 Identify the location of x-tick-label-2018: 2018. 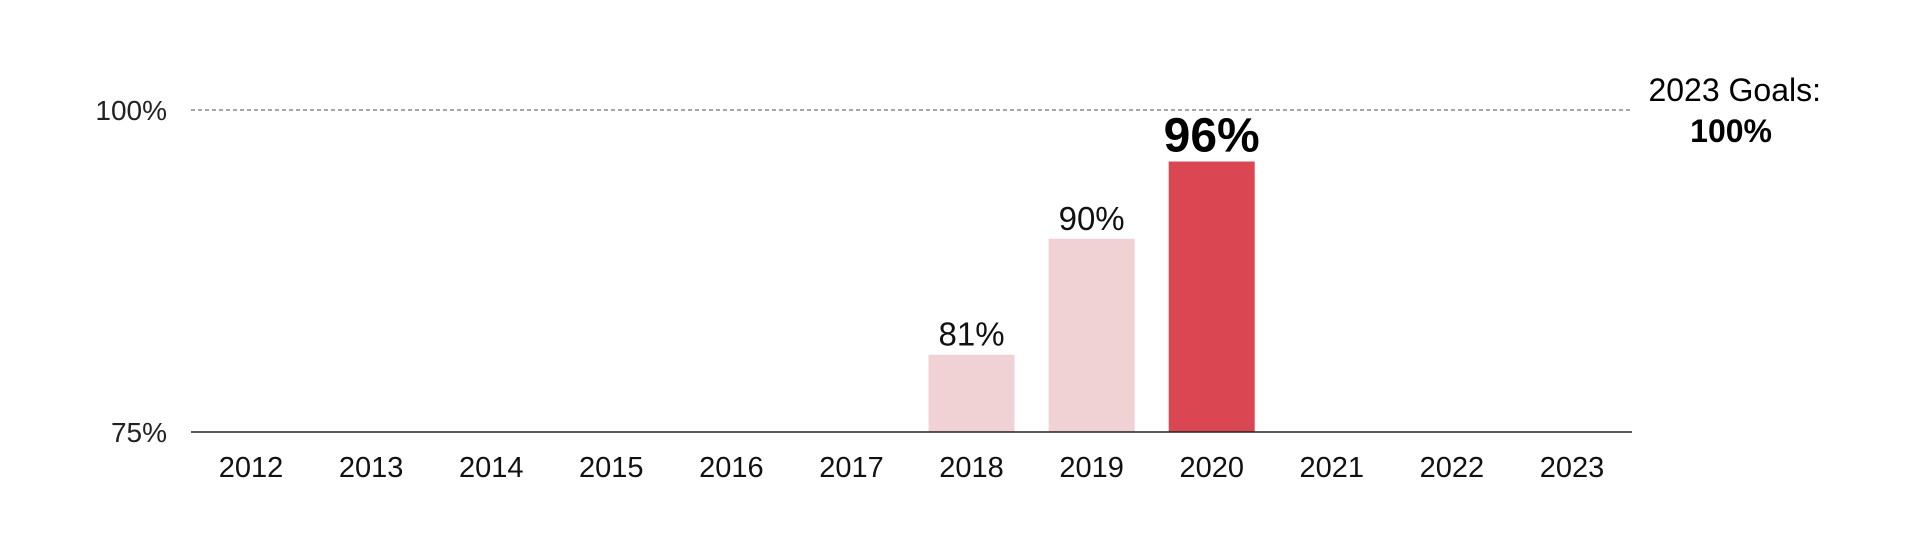
(971, 468).